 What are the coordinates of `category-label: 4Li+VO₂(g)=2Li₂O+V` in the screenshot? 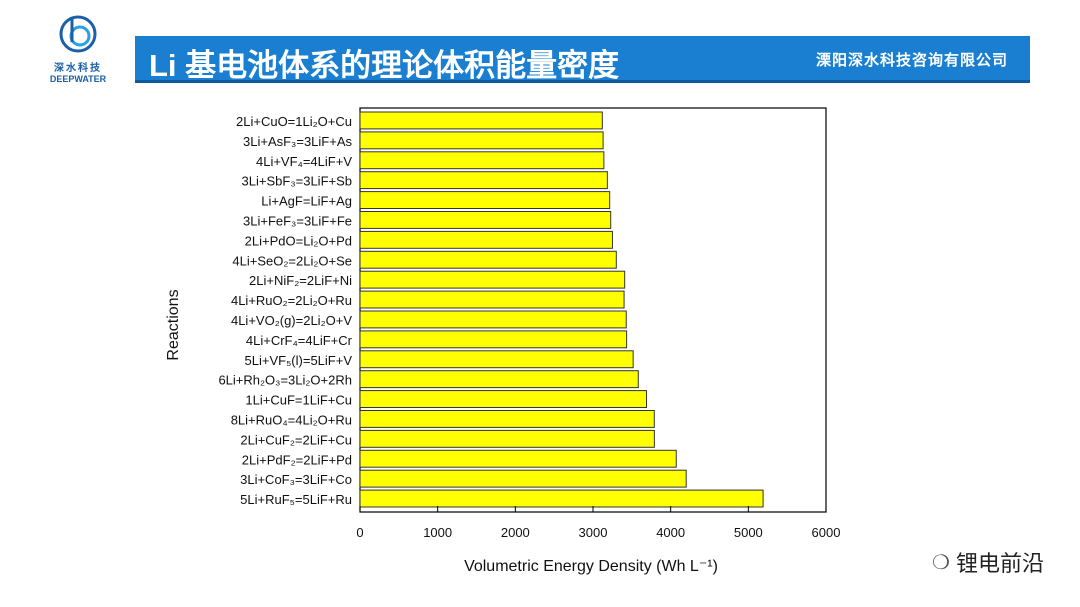 It's located at (291, 320).